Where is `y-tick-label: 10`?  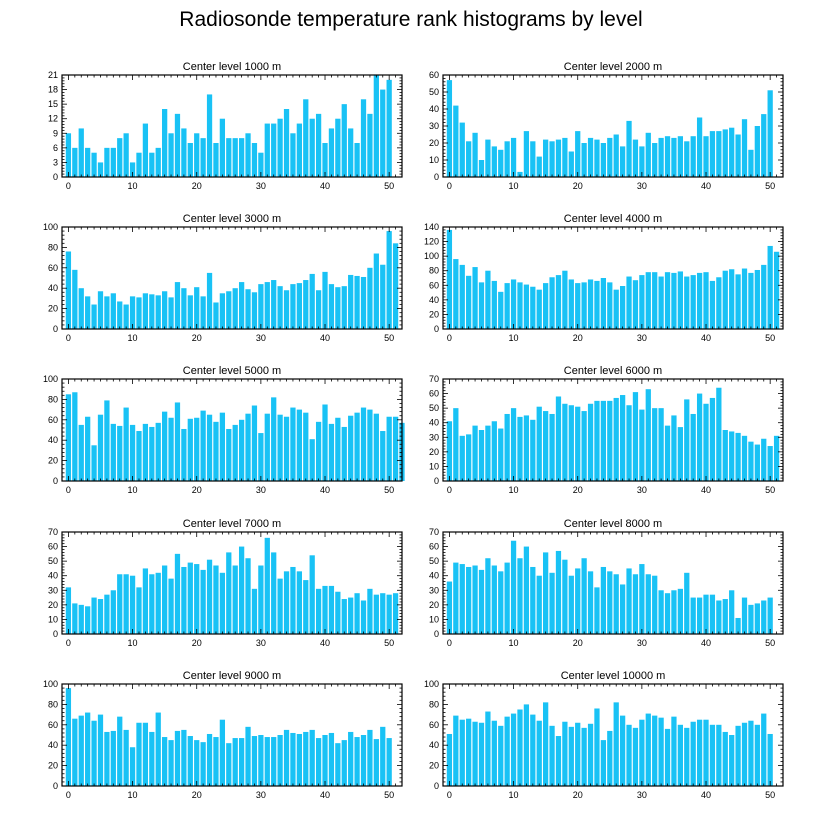
y-tick-label: 10 is located at coordinates (434, 160).